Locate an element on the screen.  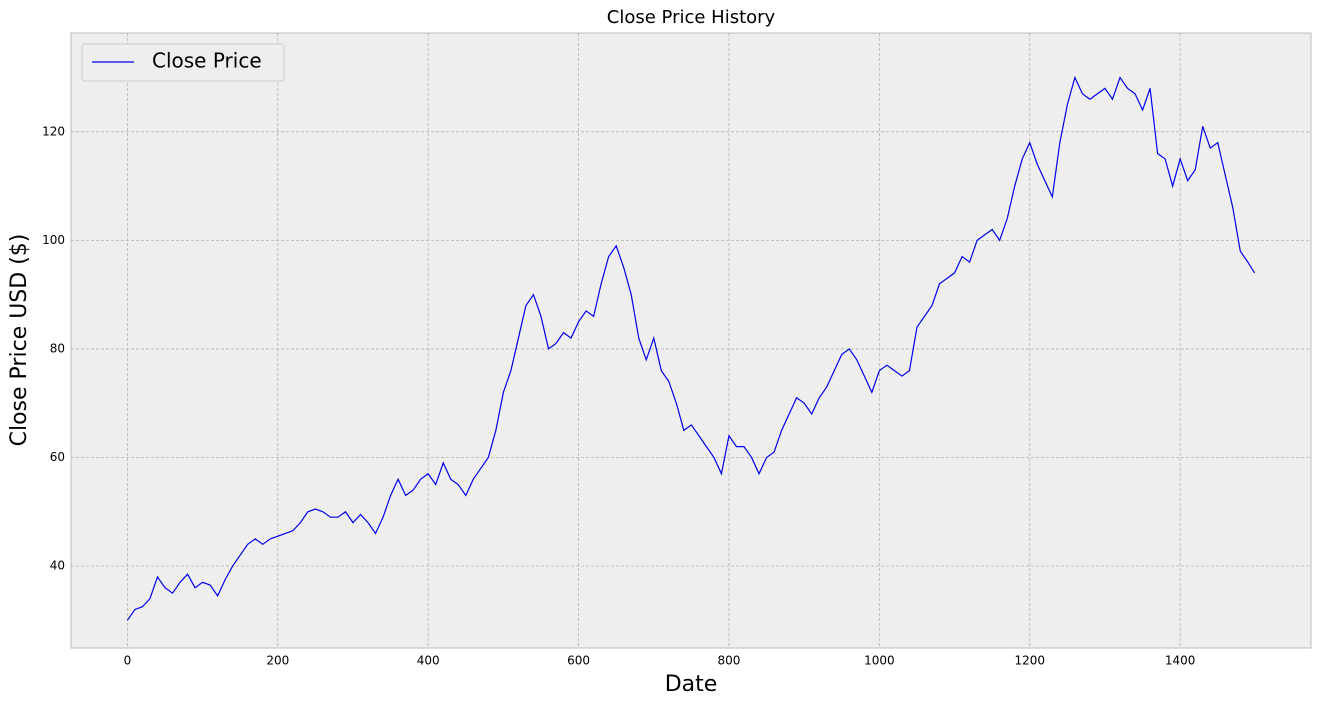
x-tick-label: 600 is located at coordinates (578, 661).